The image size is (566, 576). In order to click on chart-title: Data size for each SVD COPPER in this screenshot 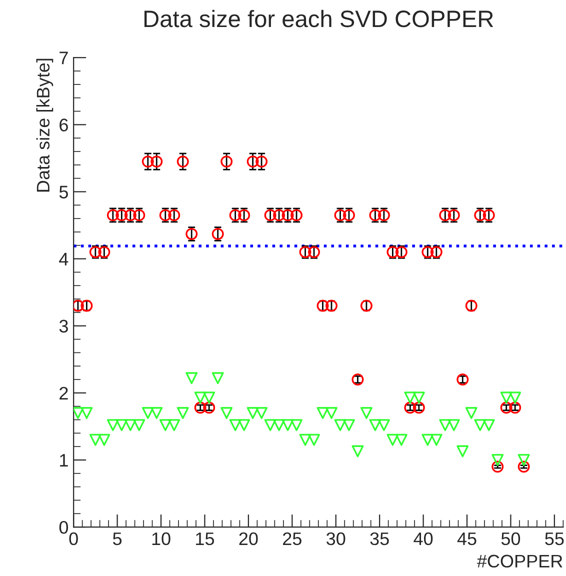, I will do `click(319, 19)`.